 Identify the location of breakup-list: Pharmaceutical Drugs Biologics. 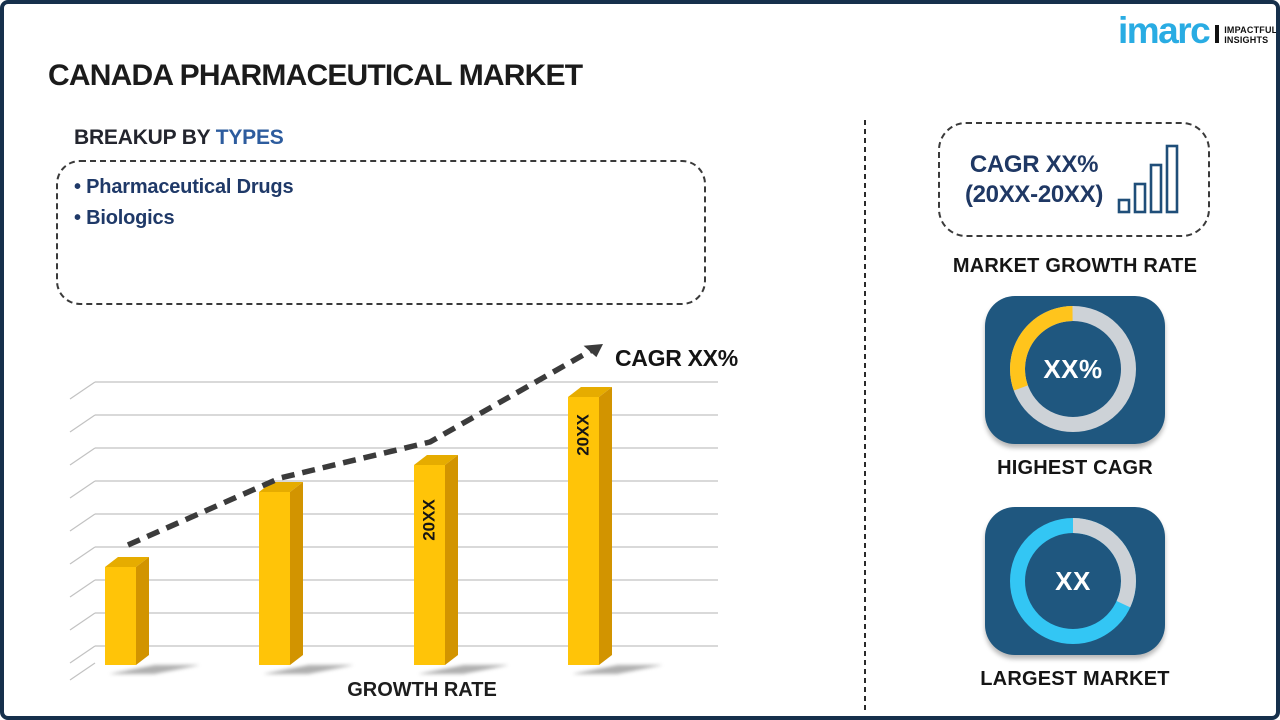
(183, 203).